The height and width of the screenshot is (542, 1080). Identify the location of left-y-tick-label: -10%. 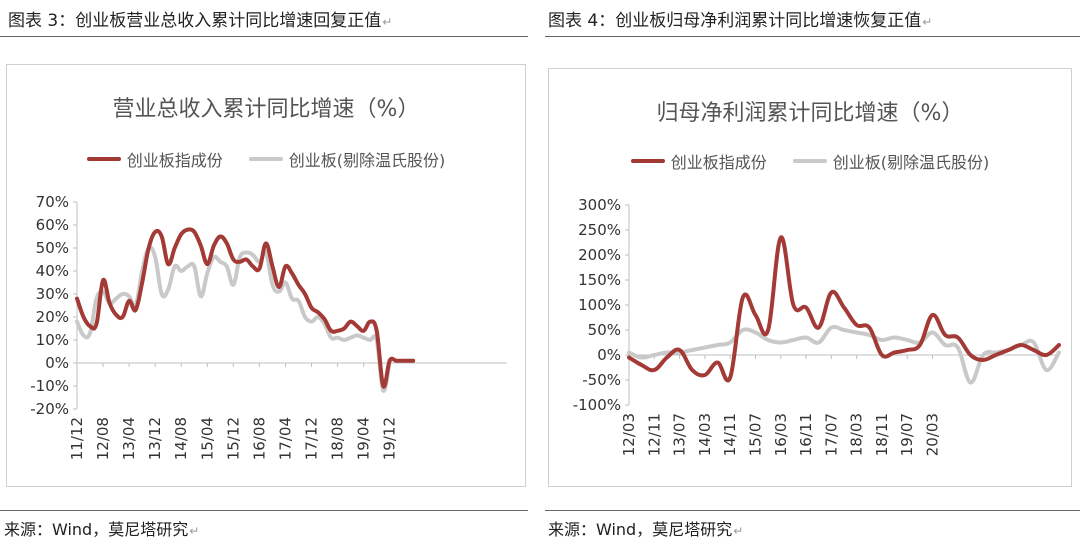
(49, 386).